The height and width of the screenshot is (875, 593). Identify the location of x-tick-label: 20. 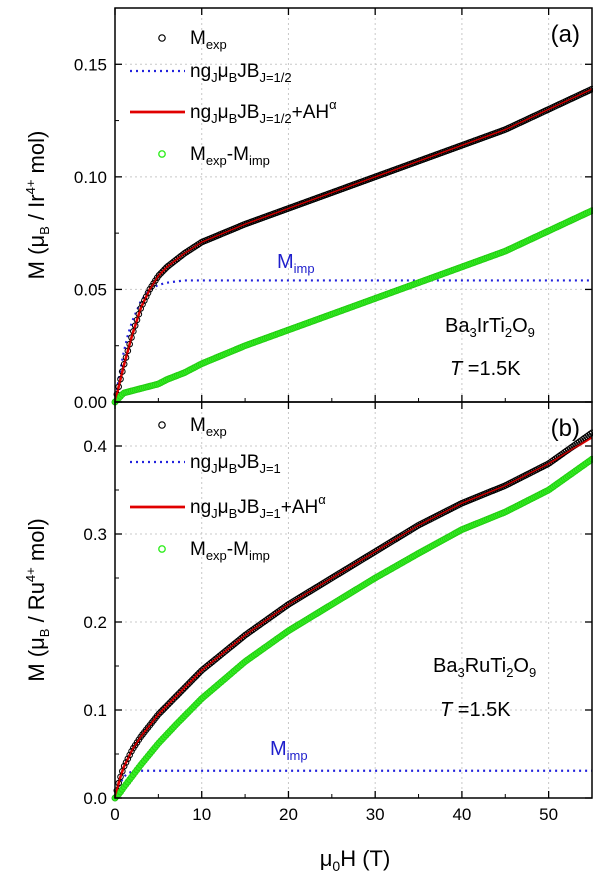
(288, 814).